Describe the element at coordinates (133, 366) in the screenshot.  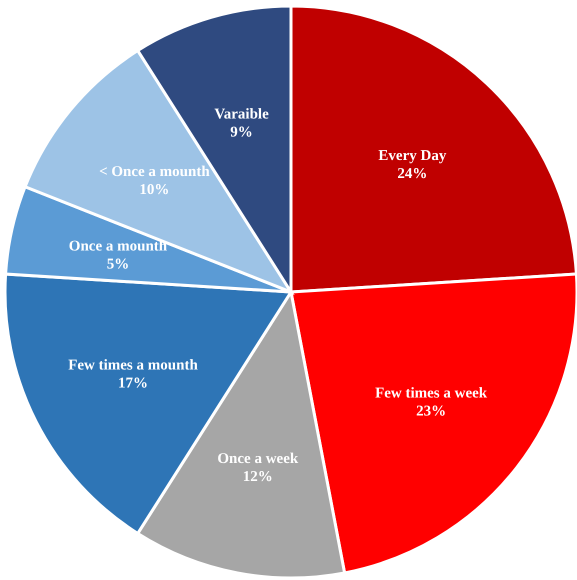
I see `slice-label: Few times a mounth` at that location.